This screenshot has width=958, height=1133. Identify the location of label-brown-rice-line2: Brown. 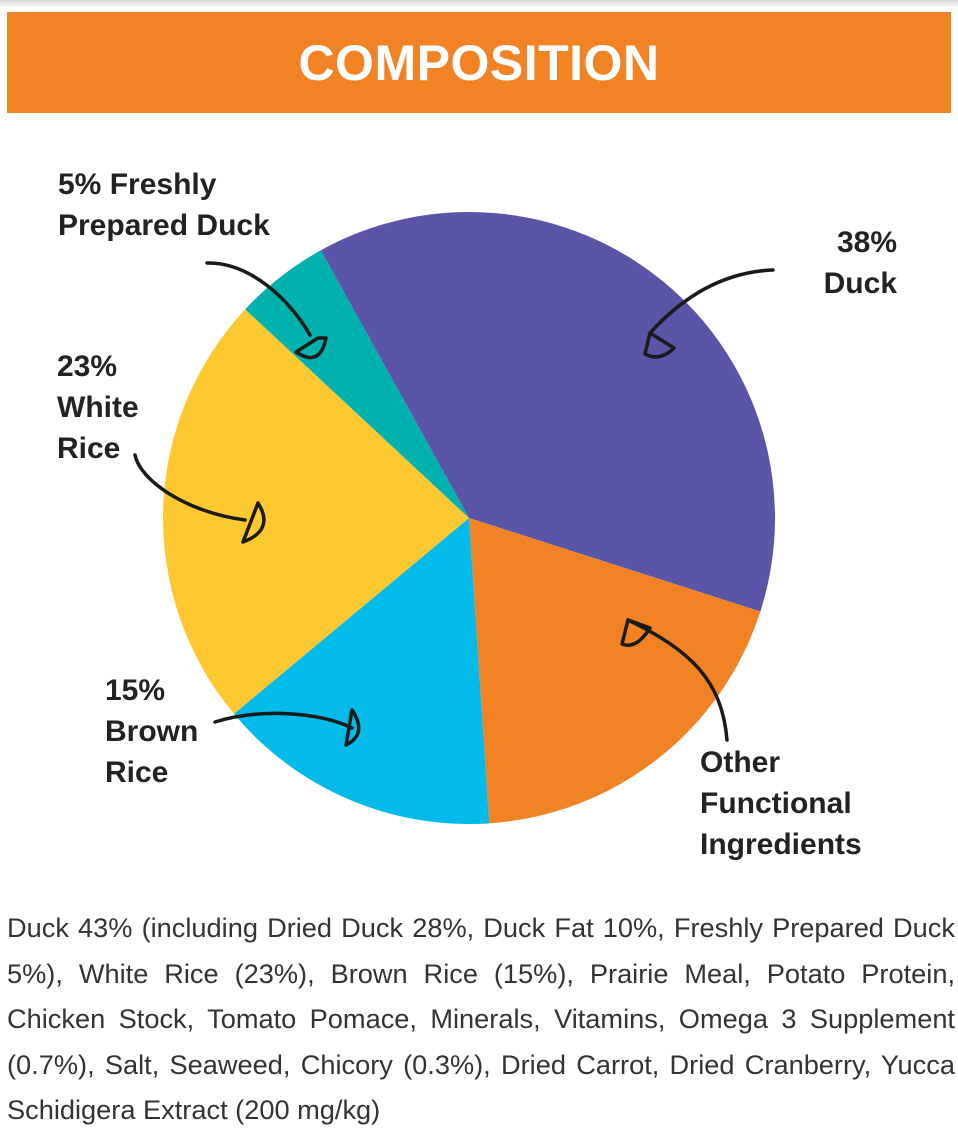
(152, 731).